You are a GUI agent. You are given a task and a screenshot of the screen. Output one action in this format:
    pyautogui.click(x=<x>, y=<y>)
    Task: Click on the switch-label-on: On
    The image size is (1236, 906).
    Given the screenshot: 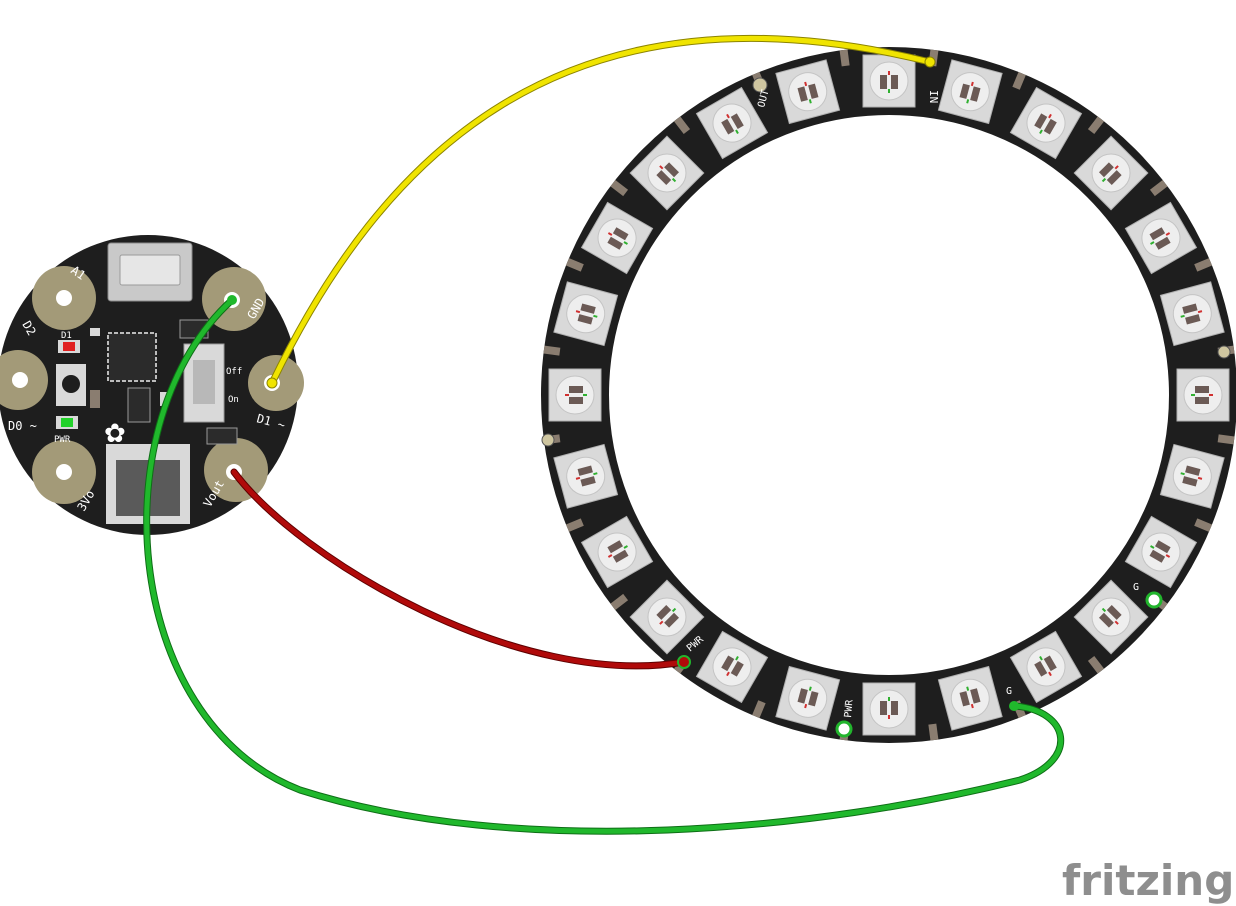 What is the action you would take?
    pyautogui.click(x=233, y=400)
    